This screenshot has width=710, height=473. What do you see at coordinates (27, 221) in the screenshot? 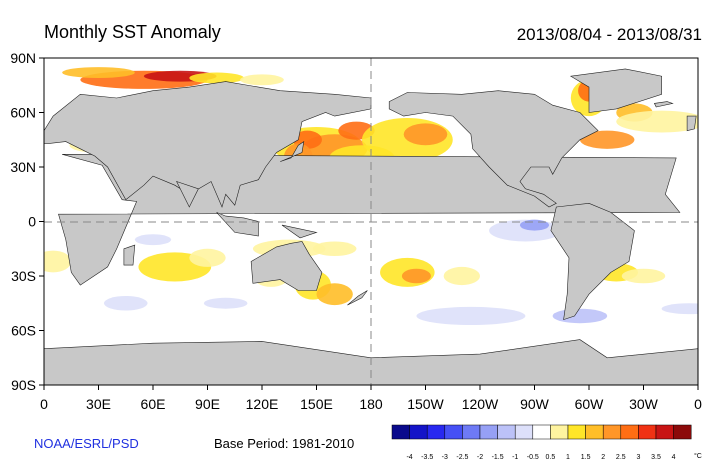
I see `latitude-axis: 90N 60N 30N 0 30S 60S 90S` at bounding box center [27, 221].